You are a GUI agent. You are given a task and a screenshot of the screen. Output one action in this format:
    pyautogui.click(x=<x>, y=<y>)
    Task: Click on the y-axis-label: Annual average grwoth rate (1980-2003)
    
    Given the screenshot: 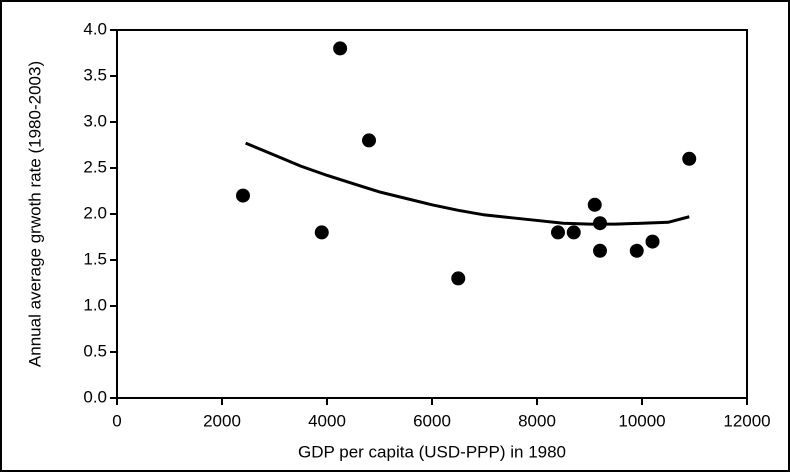 What is the action you would take?
    pyautogui.click(x=34, y=214)
    